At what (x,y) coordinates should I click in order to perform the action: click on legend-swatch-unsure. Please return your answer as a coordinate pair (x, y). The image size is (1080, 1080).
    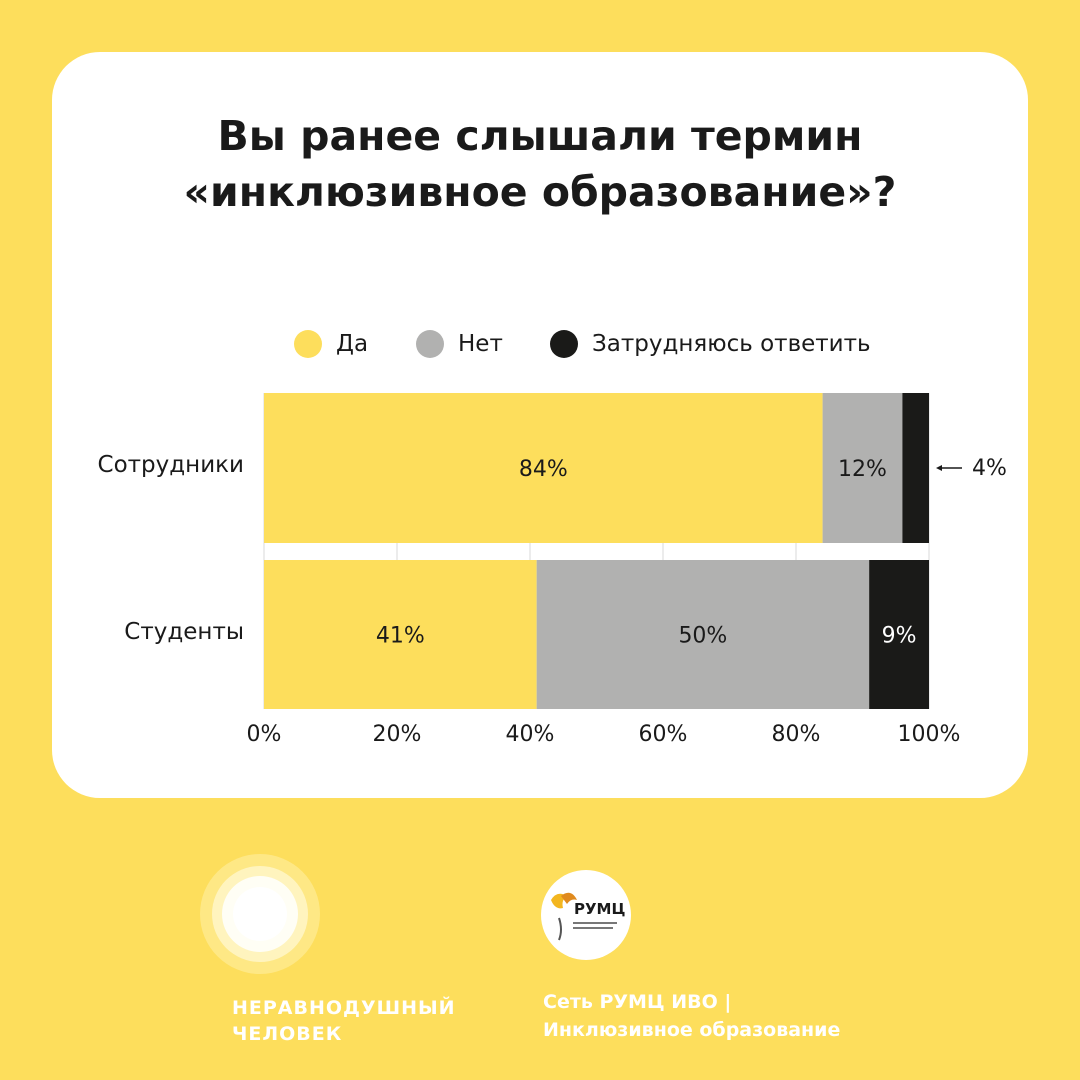
    Looking at the image, I should click on (564, 344).